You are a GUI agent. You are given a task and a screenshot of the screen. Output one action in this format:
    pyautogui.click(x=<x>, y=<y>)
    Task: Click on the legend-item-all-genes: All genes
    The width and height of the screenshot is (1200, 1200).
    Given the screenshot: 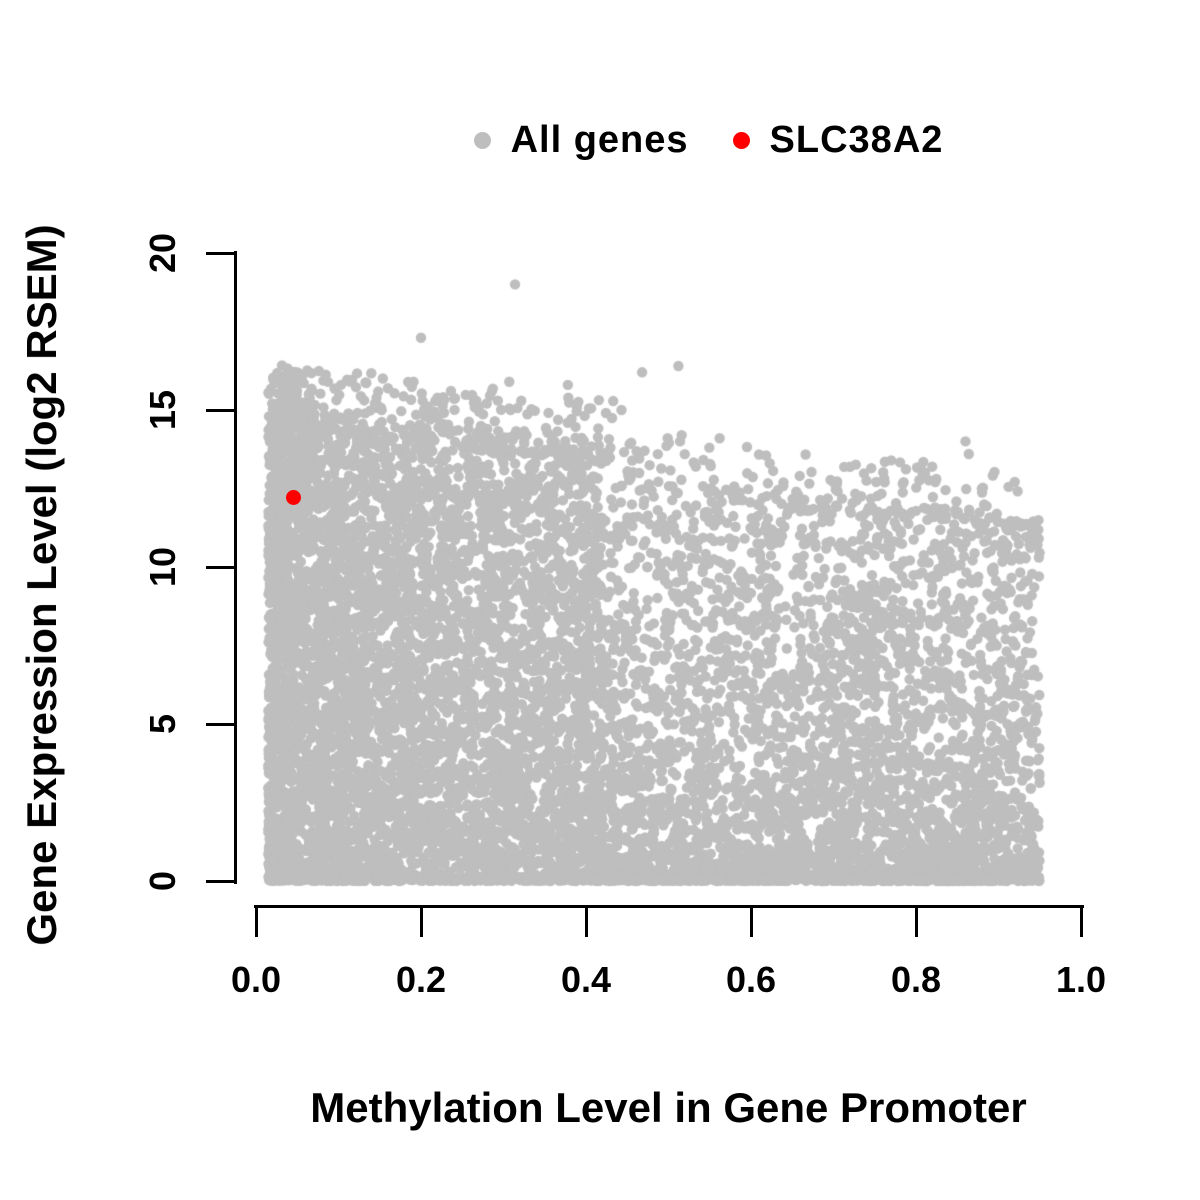 What is the action you would take?
    pyautogui.click(x=581, y=140)
    